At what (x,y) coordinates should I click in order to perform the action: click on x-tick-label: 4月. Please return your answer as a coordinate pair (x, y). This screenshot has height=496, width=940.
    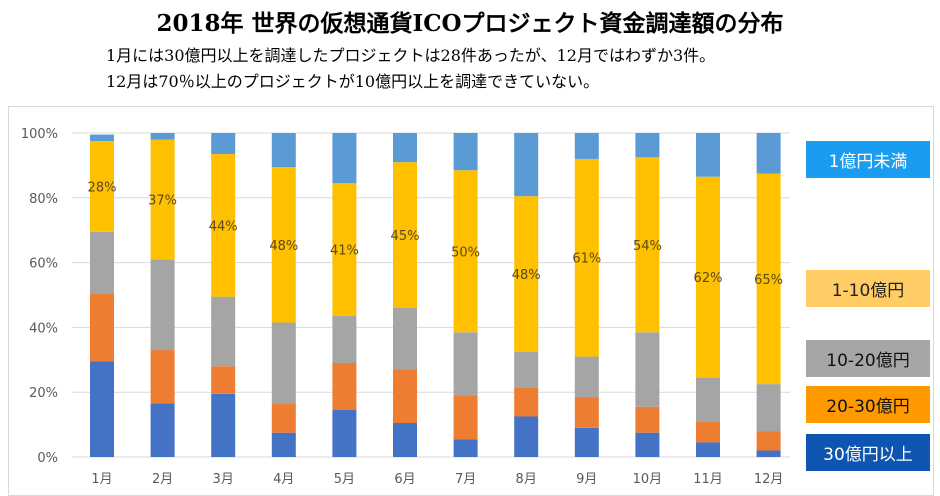
    Looking at the image, I should click on (283, 479).